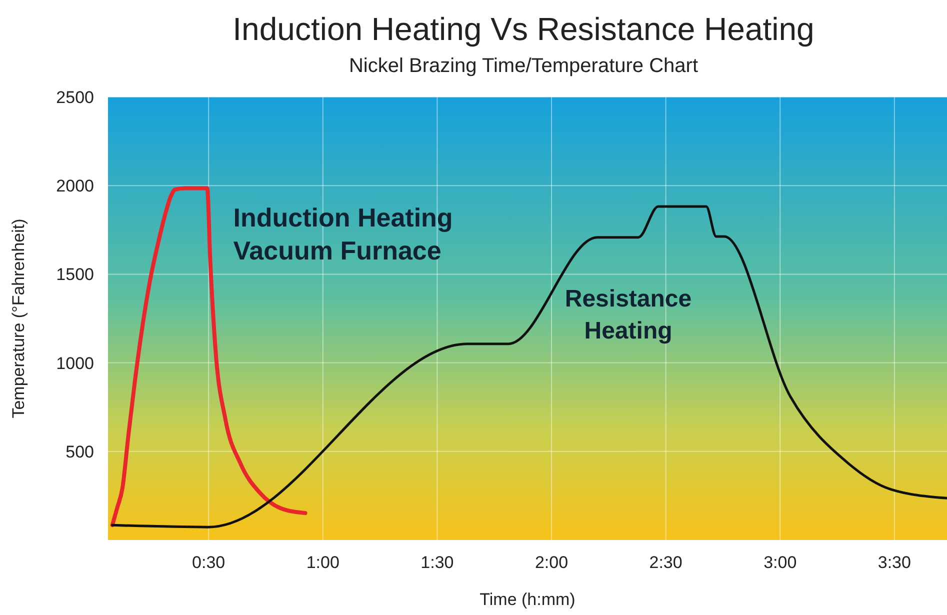  What do you see at coordinates (551, 562) in the screenshot?
I see `x-tick-label: 2:00` at bounding box center [551, 562].